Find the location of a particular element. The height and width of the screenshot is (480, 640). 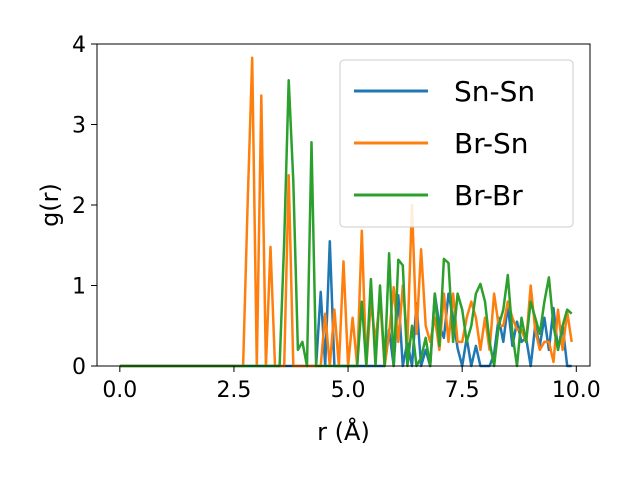

legend-box is located at coordinates (456, 143).